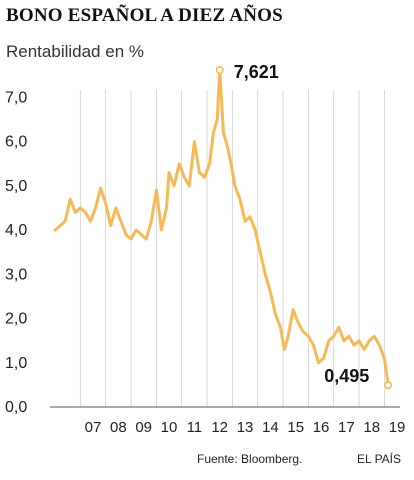 The height and width of the screenshot is (480, 414). Describe the element at coordinates (118, 427) in the screenshot. I see `x-tick-label: 08` at that location.